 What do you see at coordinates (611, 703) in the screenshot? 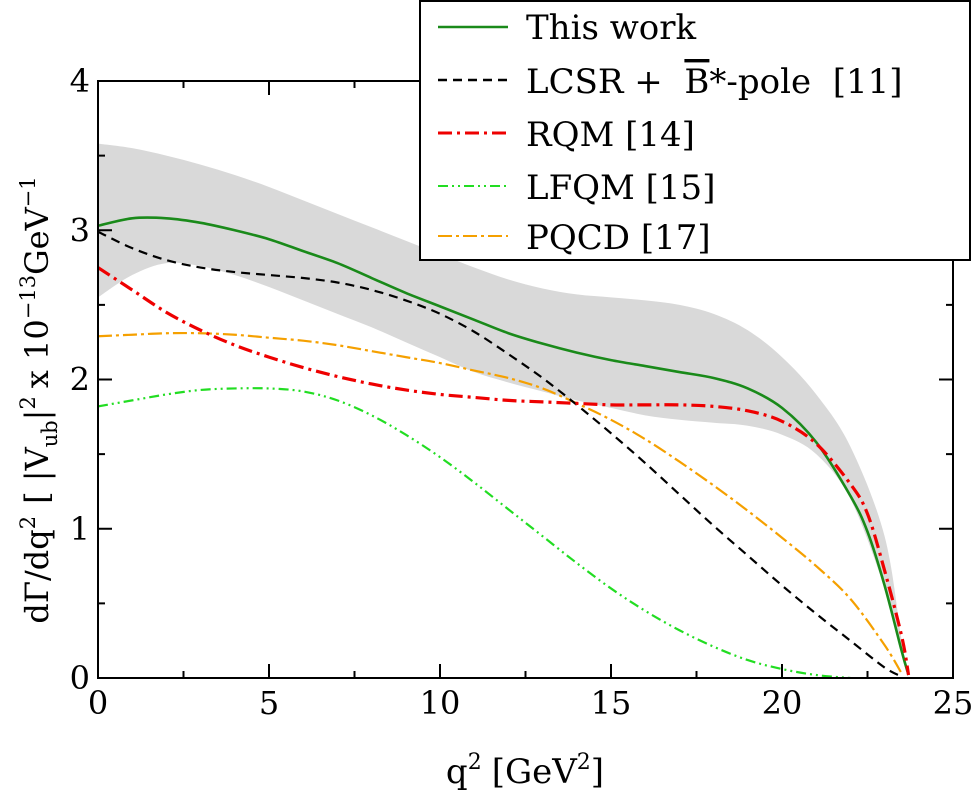
I see `x-tick-label: 15` at bounding box center [611, 703].